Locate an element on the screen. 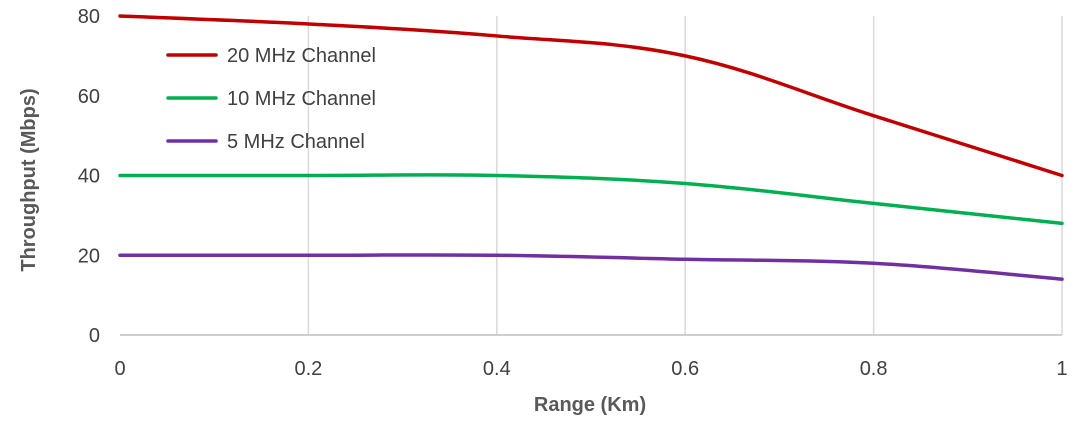  legend-label: 10 MHz Channel is located at coordinates (301, 99).